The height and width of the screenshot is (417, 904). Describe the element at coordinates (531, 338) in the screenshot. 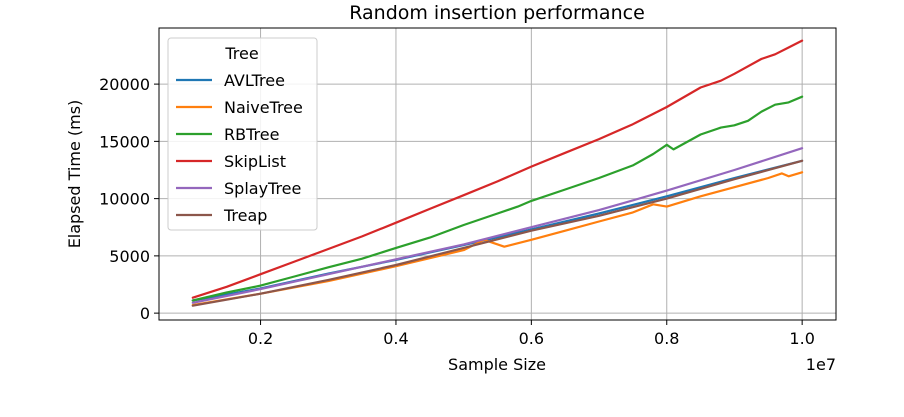

I see `x-tick-label: 0.6` at that location.